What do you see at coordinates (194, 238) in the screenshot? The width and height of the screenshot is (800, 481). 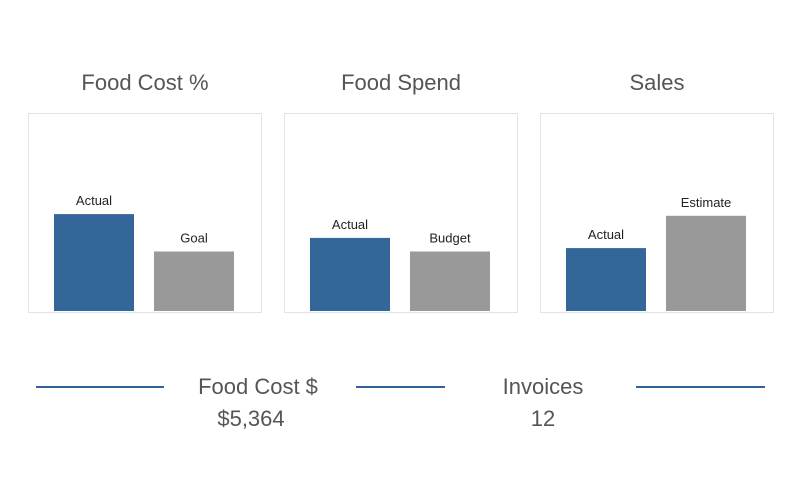 I see `bar-label-goal: Goal` at bounding box center [194, 238].